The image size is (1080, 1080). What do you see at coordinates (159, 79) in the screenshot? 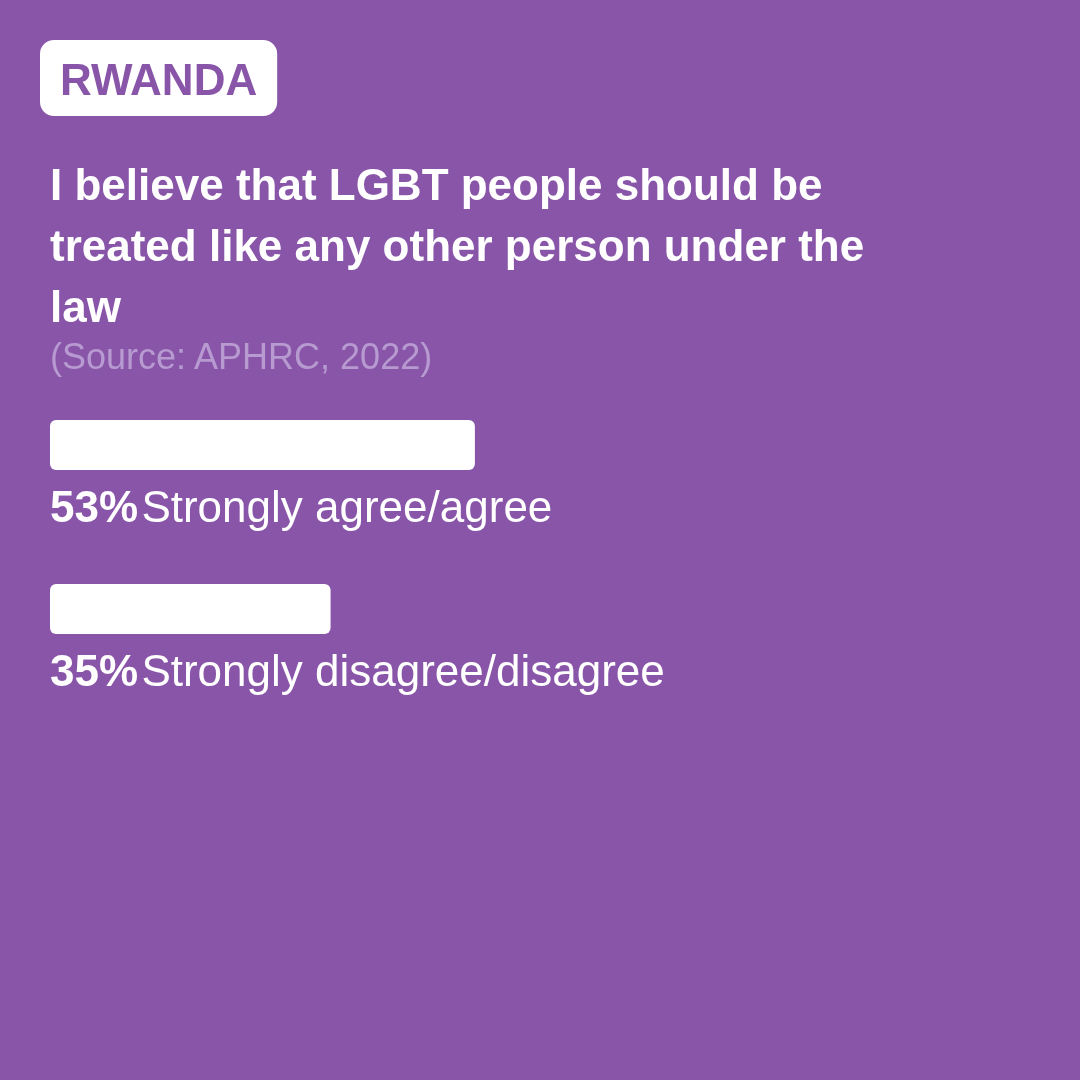
I see `chart-subtitle: RWANDA` at bounding box center [159, 79].